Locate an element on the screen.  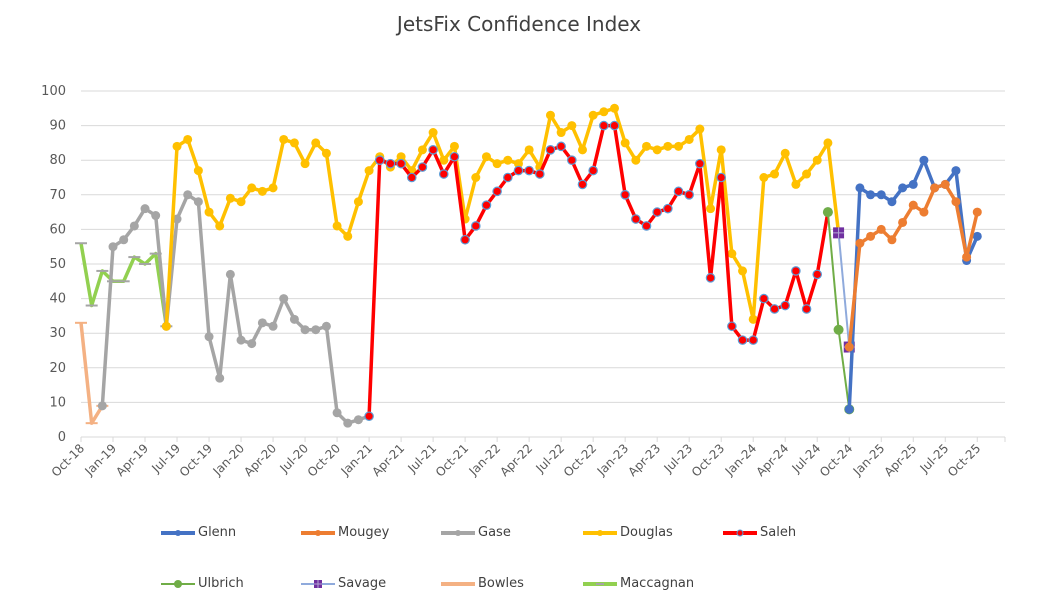
x-tick-label: Jan-24 is located at coordinates (741, 460).